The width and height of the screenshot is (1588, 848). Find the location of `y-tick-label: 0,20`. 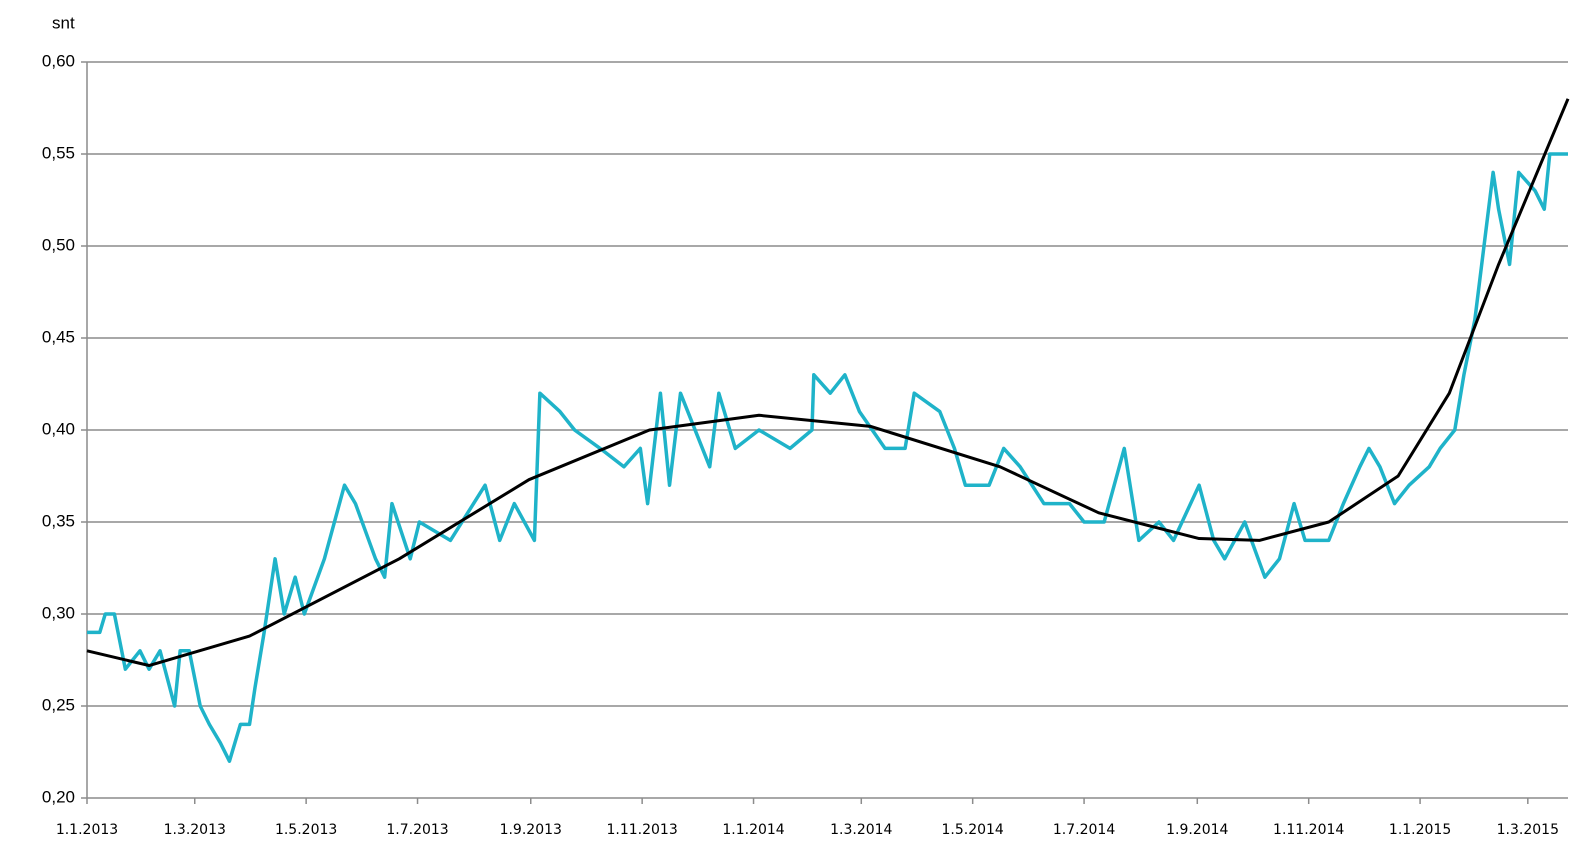

y-tick-label: 0,20 is located at coordinates (58, 796).